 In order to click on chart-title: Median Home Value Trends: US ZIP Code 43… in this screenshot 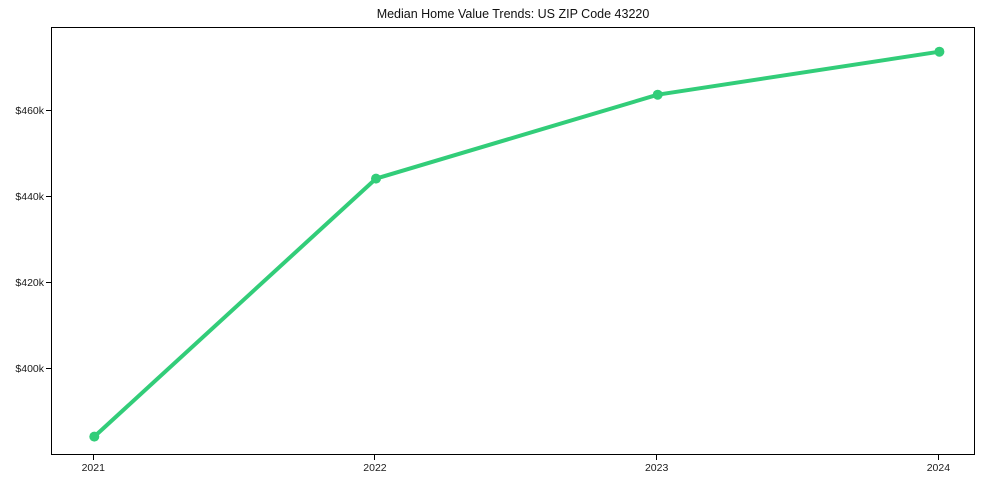, I will do `click(513, 14)`.